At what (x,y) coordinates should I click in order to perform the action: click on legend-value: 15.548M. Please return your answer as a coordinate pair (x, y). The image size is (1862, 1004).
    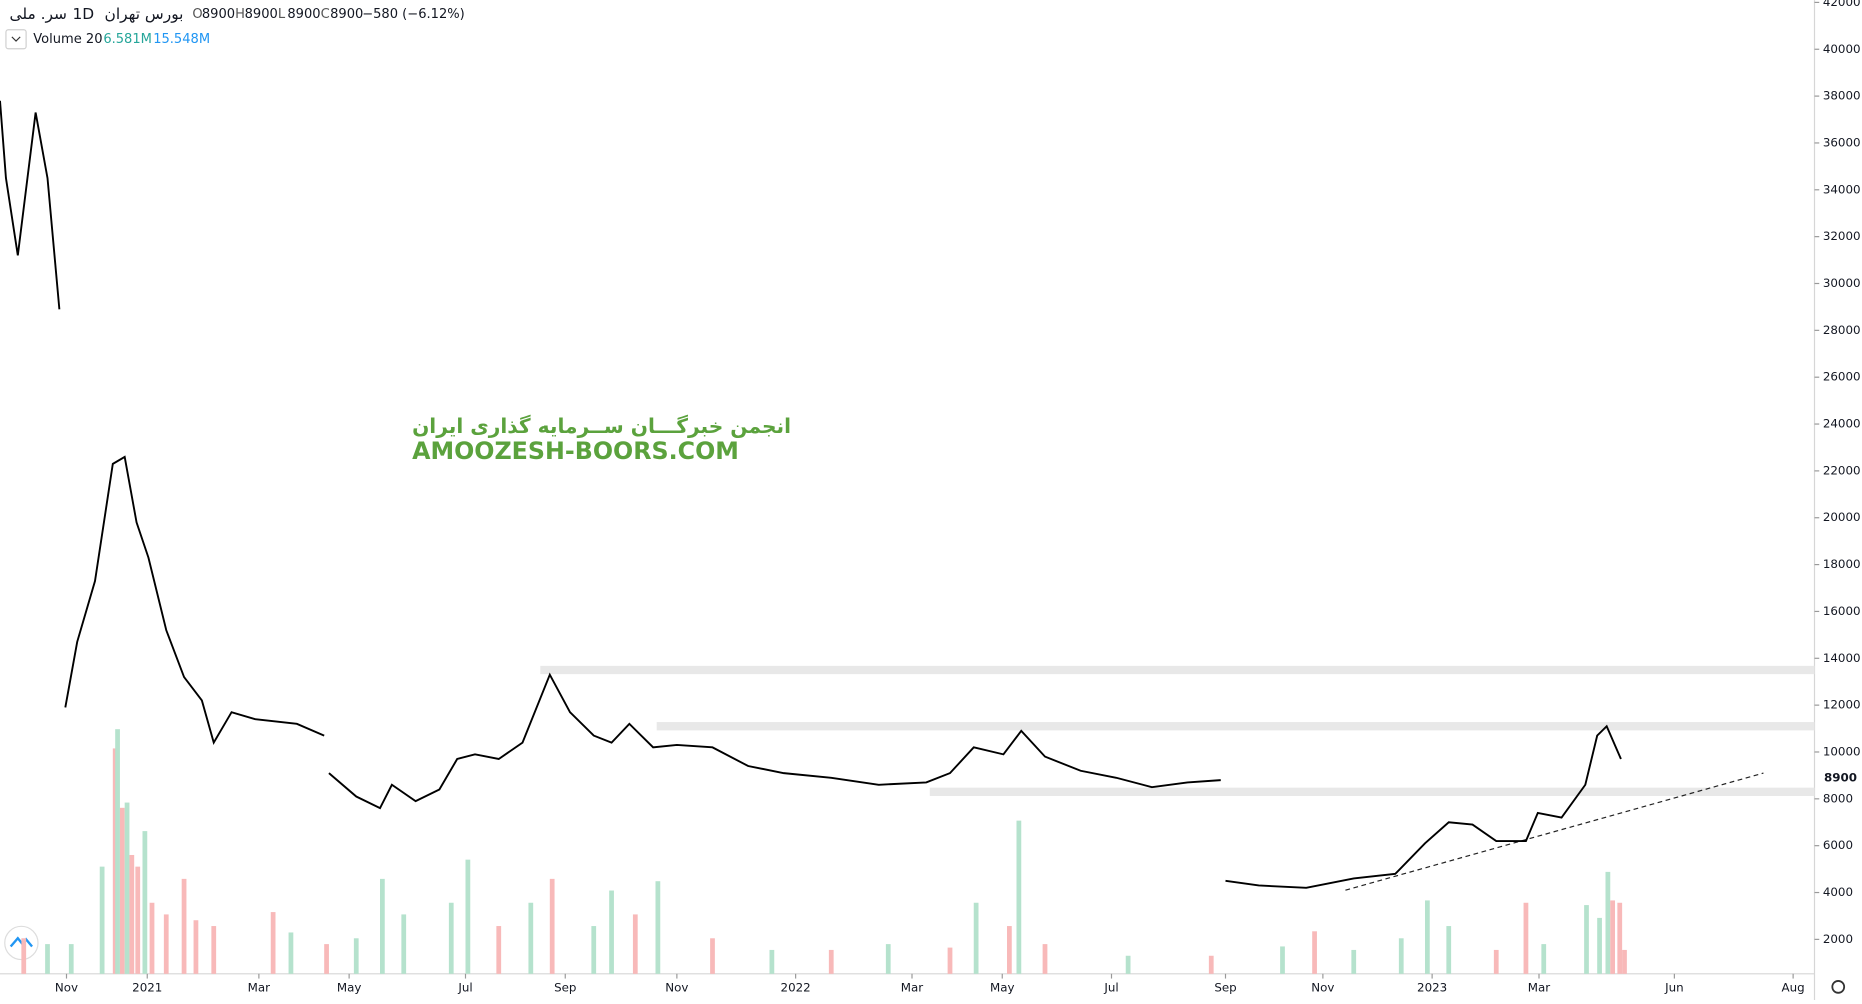
    Looking at the image, I should click on (181, 39).